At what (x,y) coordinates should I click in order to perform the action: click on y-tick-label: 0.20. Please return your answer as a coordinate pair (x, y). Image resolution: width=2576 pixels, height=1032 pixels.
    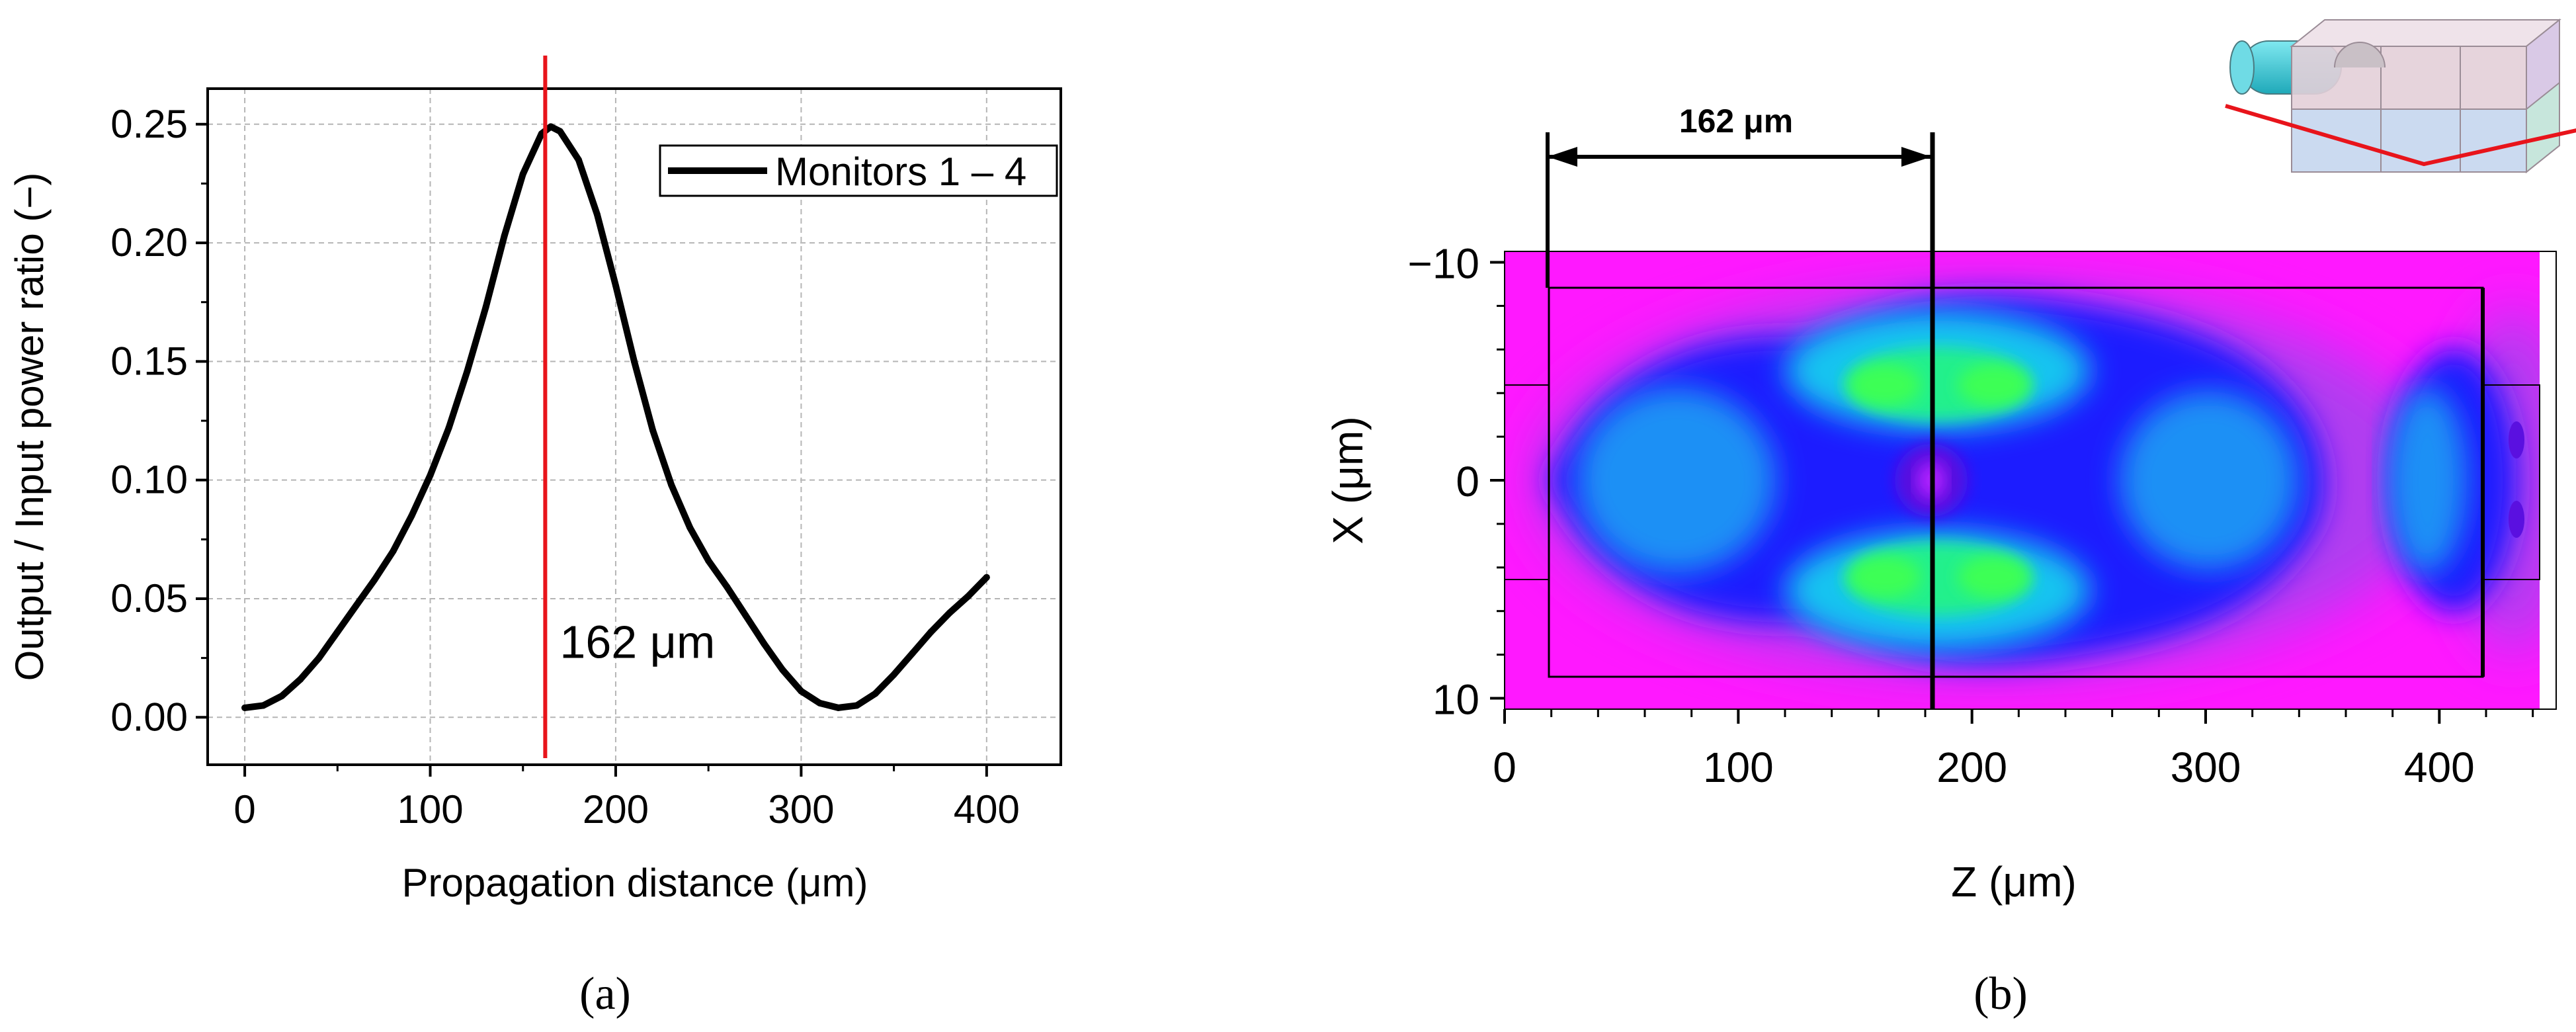
    Looking at the image, I should click on (149, 242).